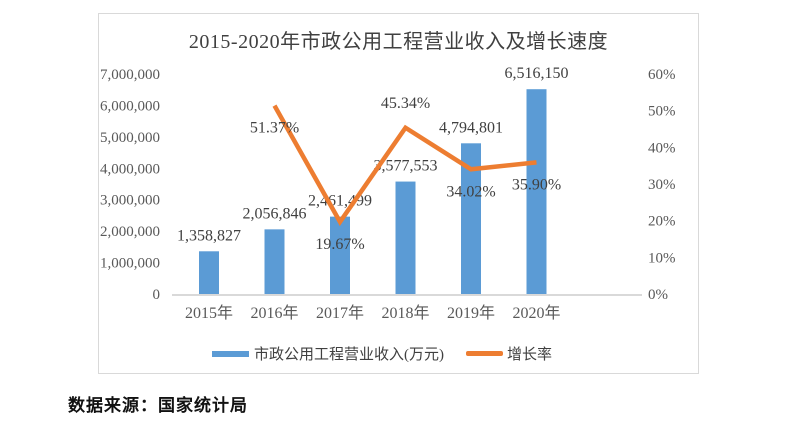 The image size is (800, 423). I want to click on left-axis-tick: 0, so click(157, 295).